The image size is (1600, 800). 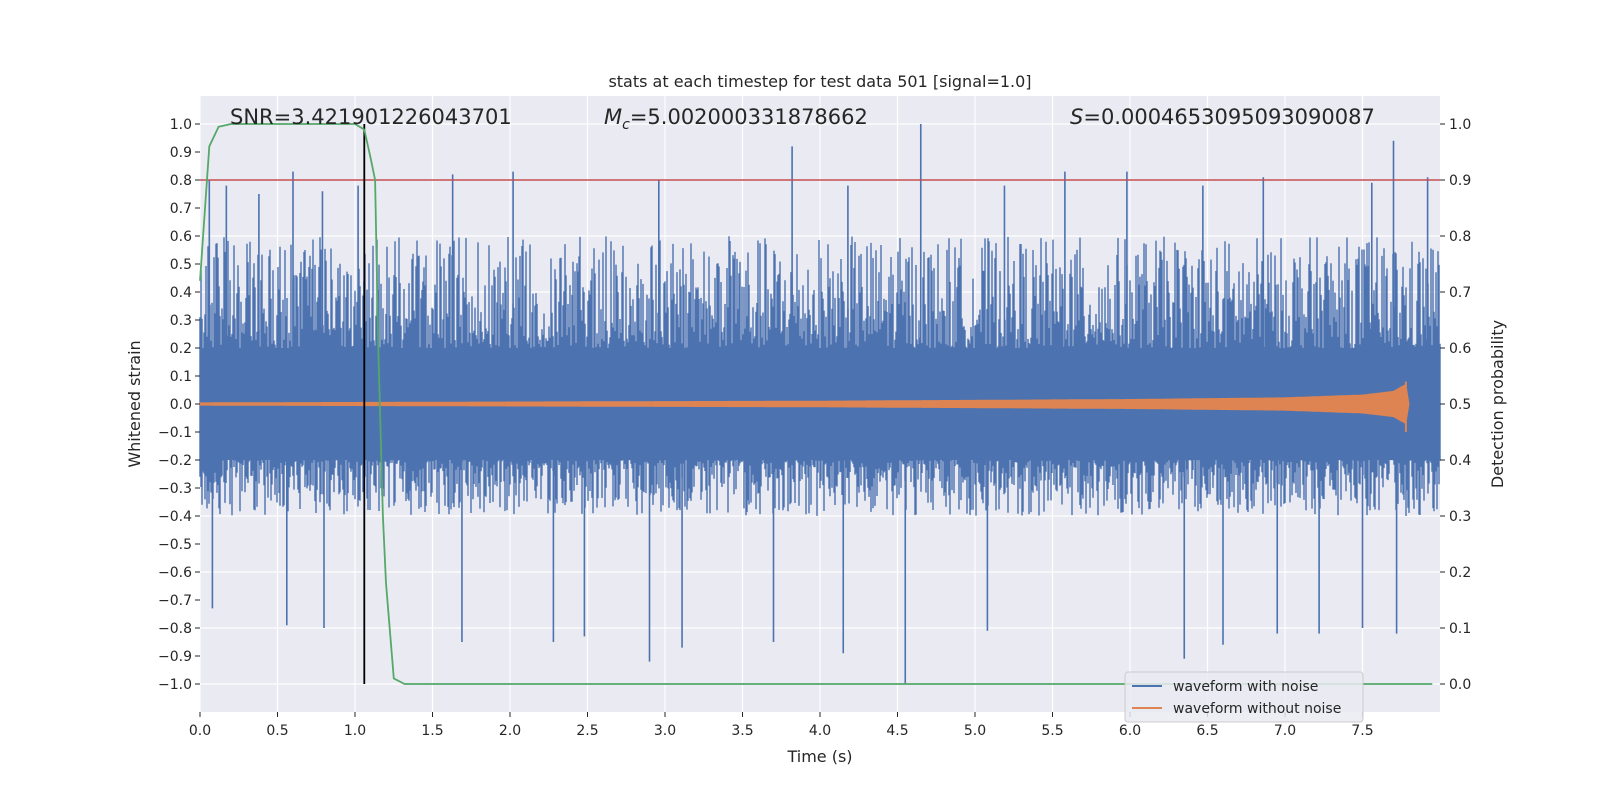 What do you see at coordinates (1460, 517) in the screenshot?
I see `y2-tick-label: 0.3` at bounding box center [1460, 517].